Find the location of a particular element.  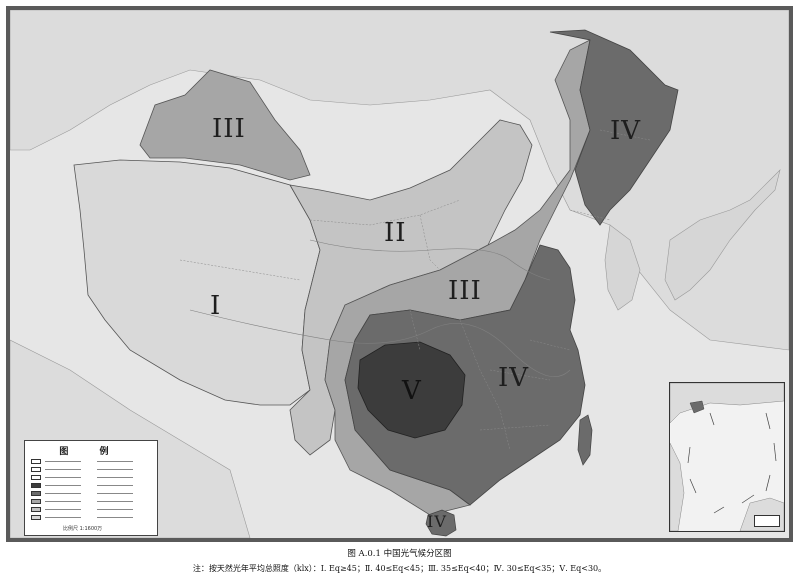

zone-label-III-north: III is located at coordinates (229, 129).